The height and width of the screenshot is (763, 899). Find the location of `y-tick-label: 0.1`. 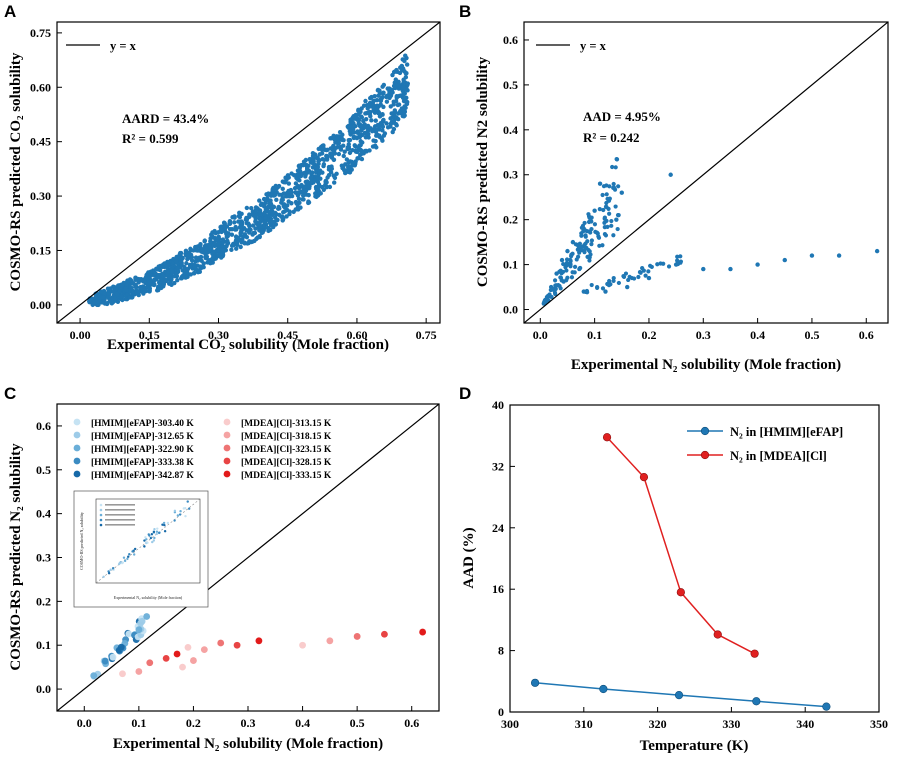

y-tick-label: 0.1 is located at coordinates (510, 265).